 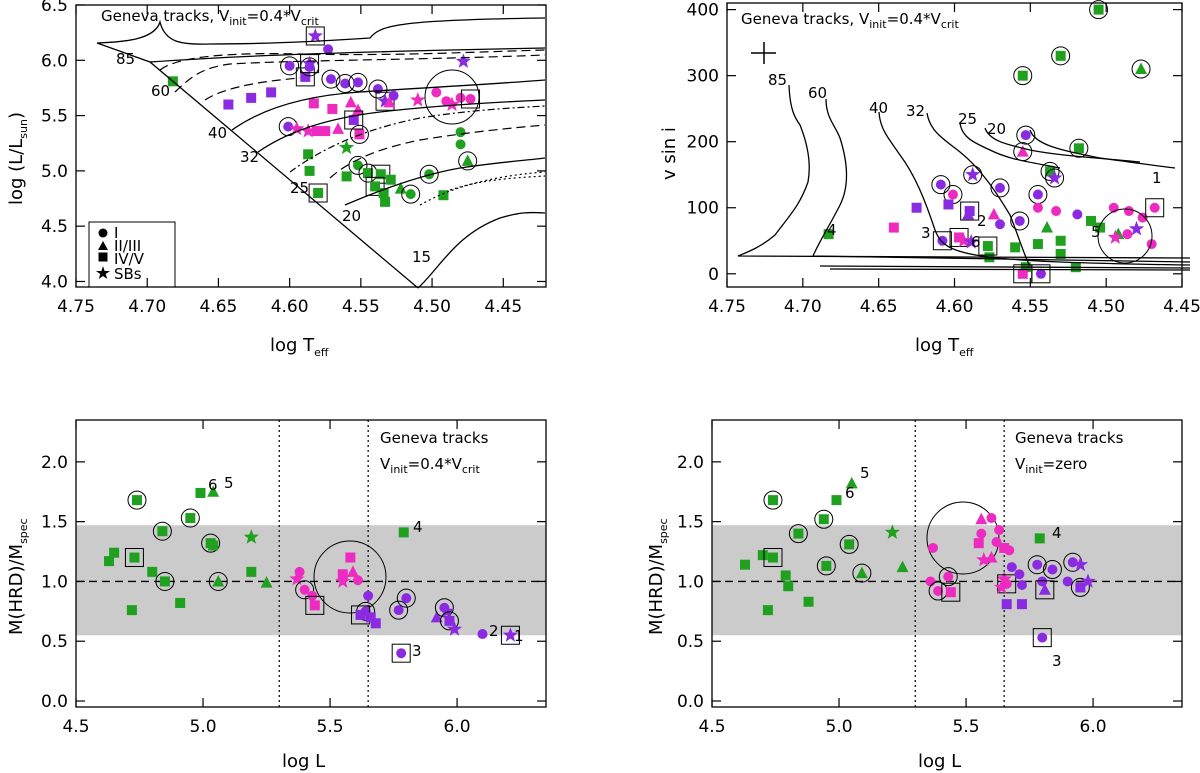 What do you see at coordinates (434, 438) in the screenshot?
I see `mass-rot-title: Geneva tracks` at bounding box center [434, 438].